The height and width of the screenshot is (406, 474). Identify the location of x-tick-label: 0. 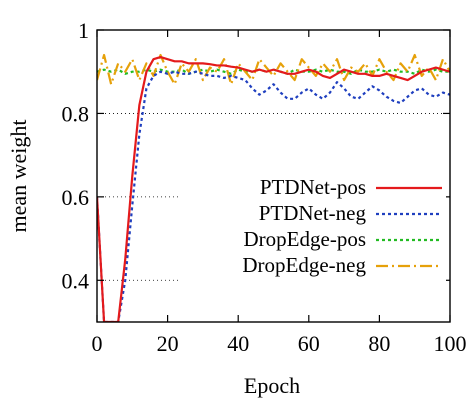
(97, 343).